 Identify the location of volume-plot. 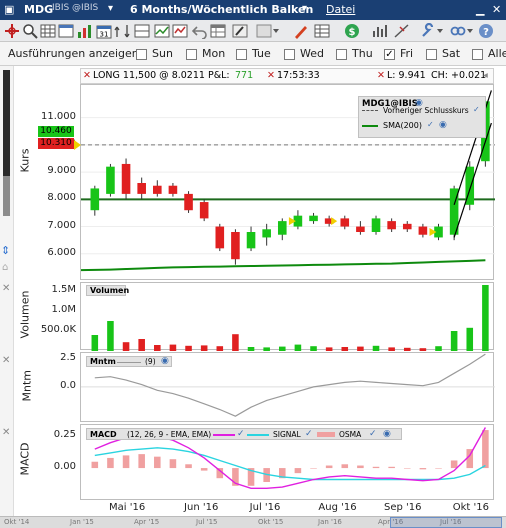
(287, 316).